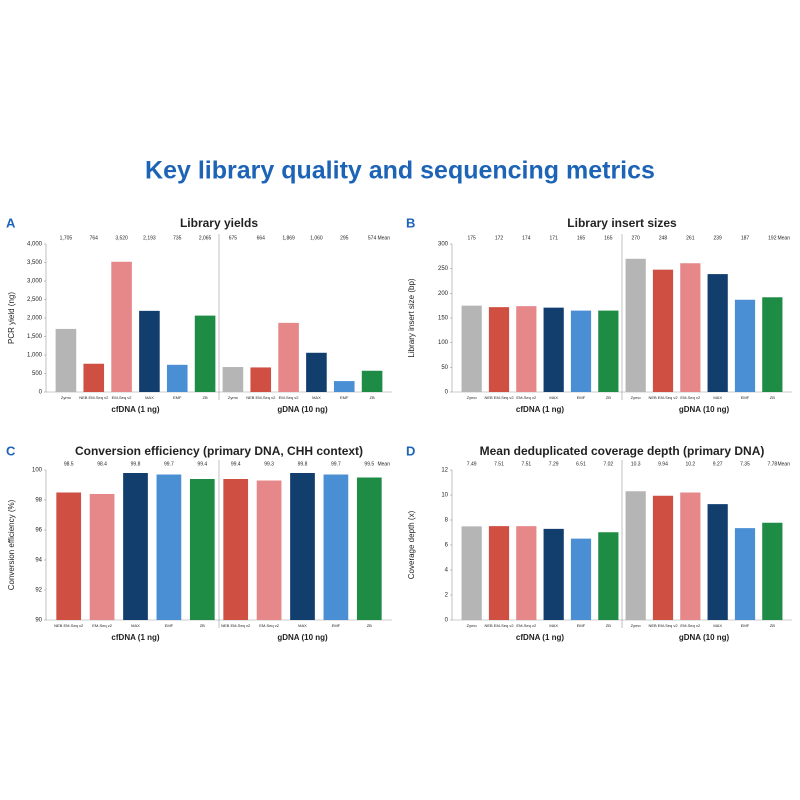 This screenshot has height=800, width=800. What do you see at coordinates (41, 393) in the screenshot?
I see `y-tick-label: 0` at bounding box center [41, 393].